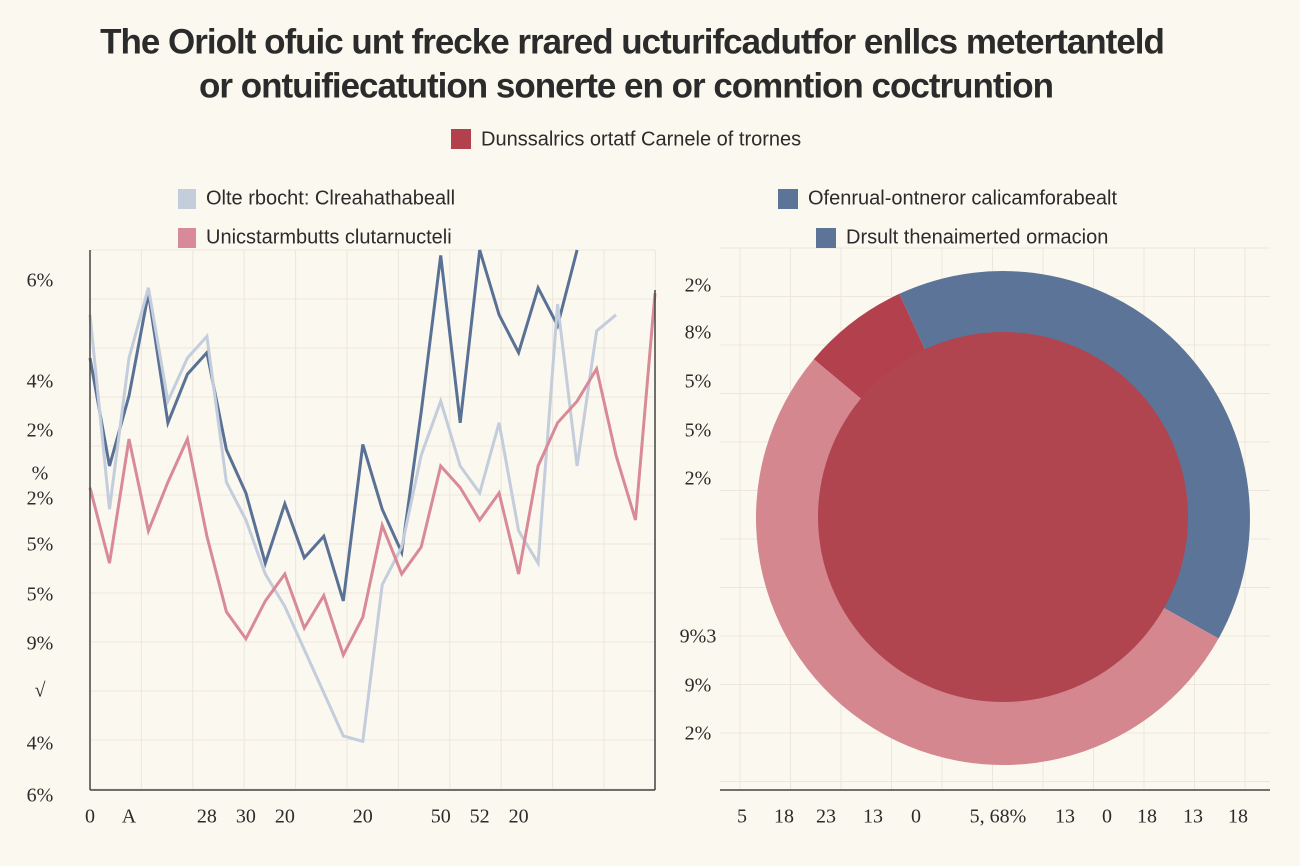 The height and width of the screenshot is (866, 1300). I want to click on y-tick-label: %, so click(40, 474).